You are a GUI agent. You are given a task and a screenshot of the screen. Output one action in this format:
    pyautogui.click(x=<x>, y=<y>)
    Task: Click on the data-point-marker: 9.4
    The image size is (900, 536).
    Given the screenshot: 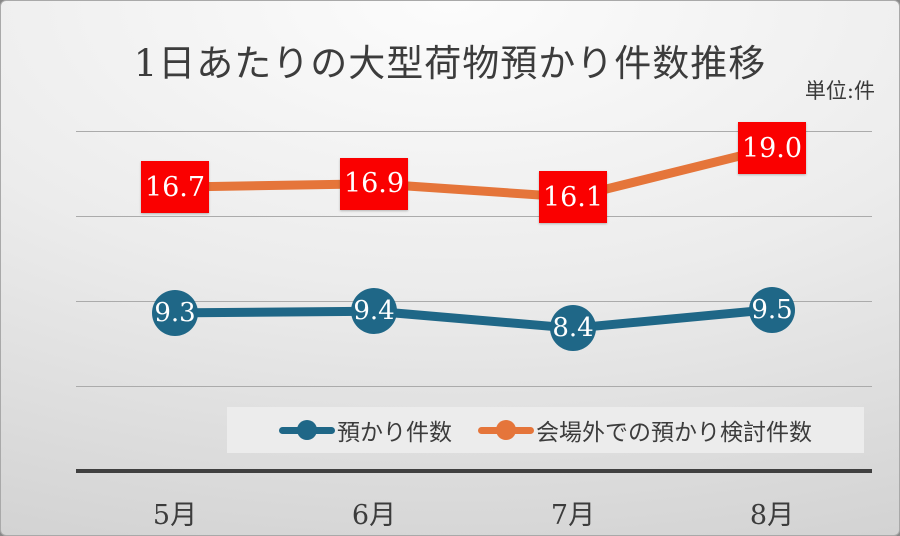 What is the action you would take?
    pyautogui.click(x=374, y=311)
    